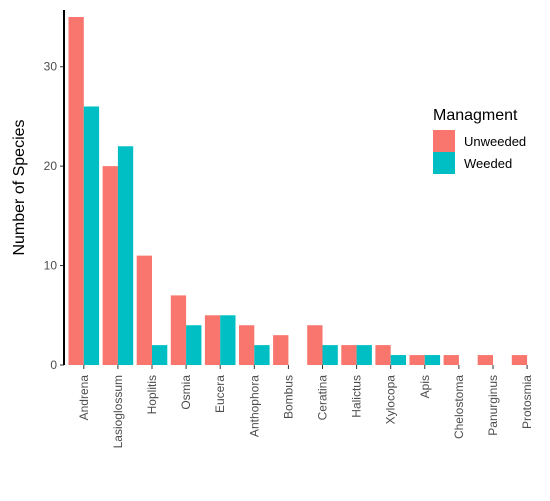 The width and height of the screenshot is (550, 501). Describe the element at coordinates (194, 345) in the screenshot. I see `bar-weeded-osmia` at that location.